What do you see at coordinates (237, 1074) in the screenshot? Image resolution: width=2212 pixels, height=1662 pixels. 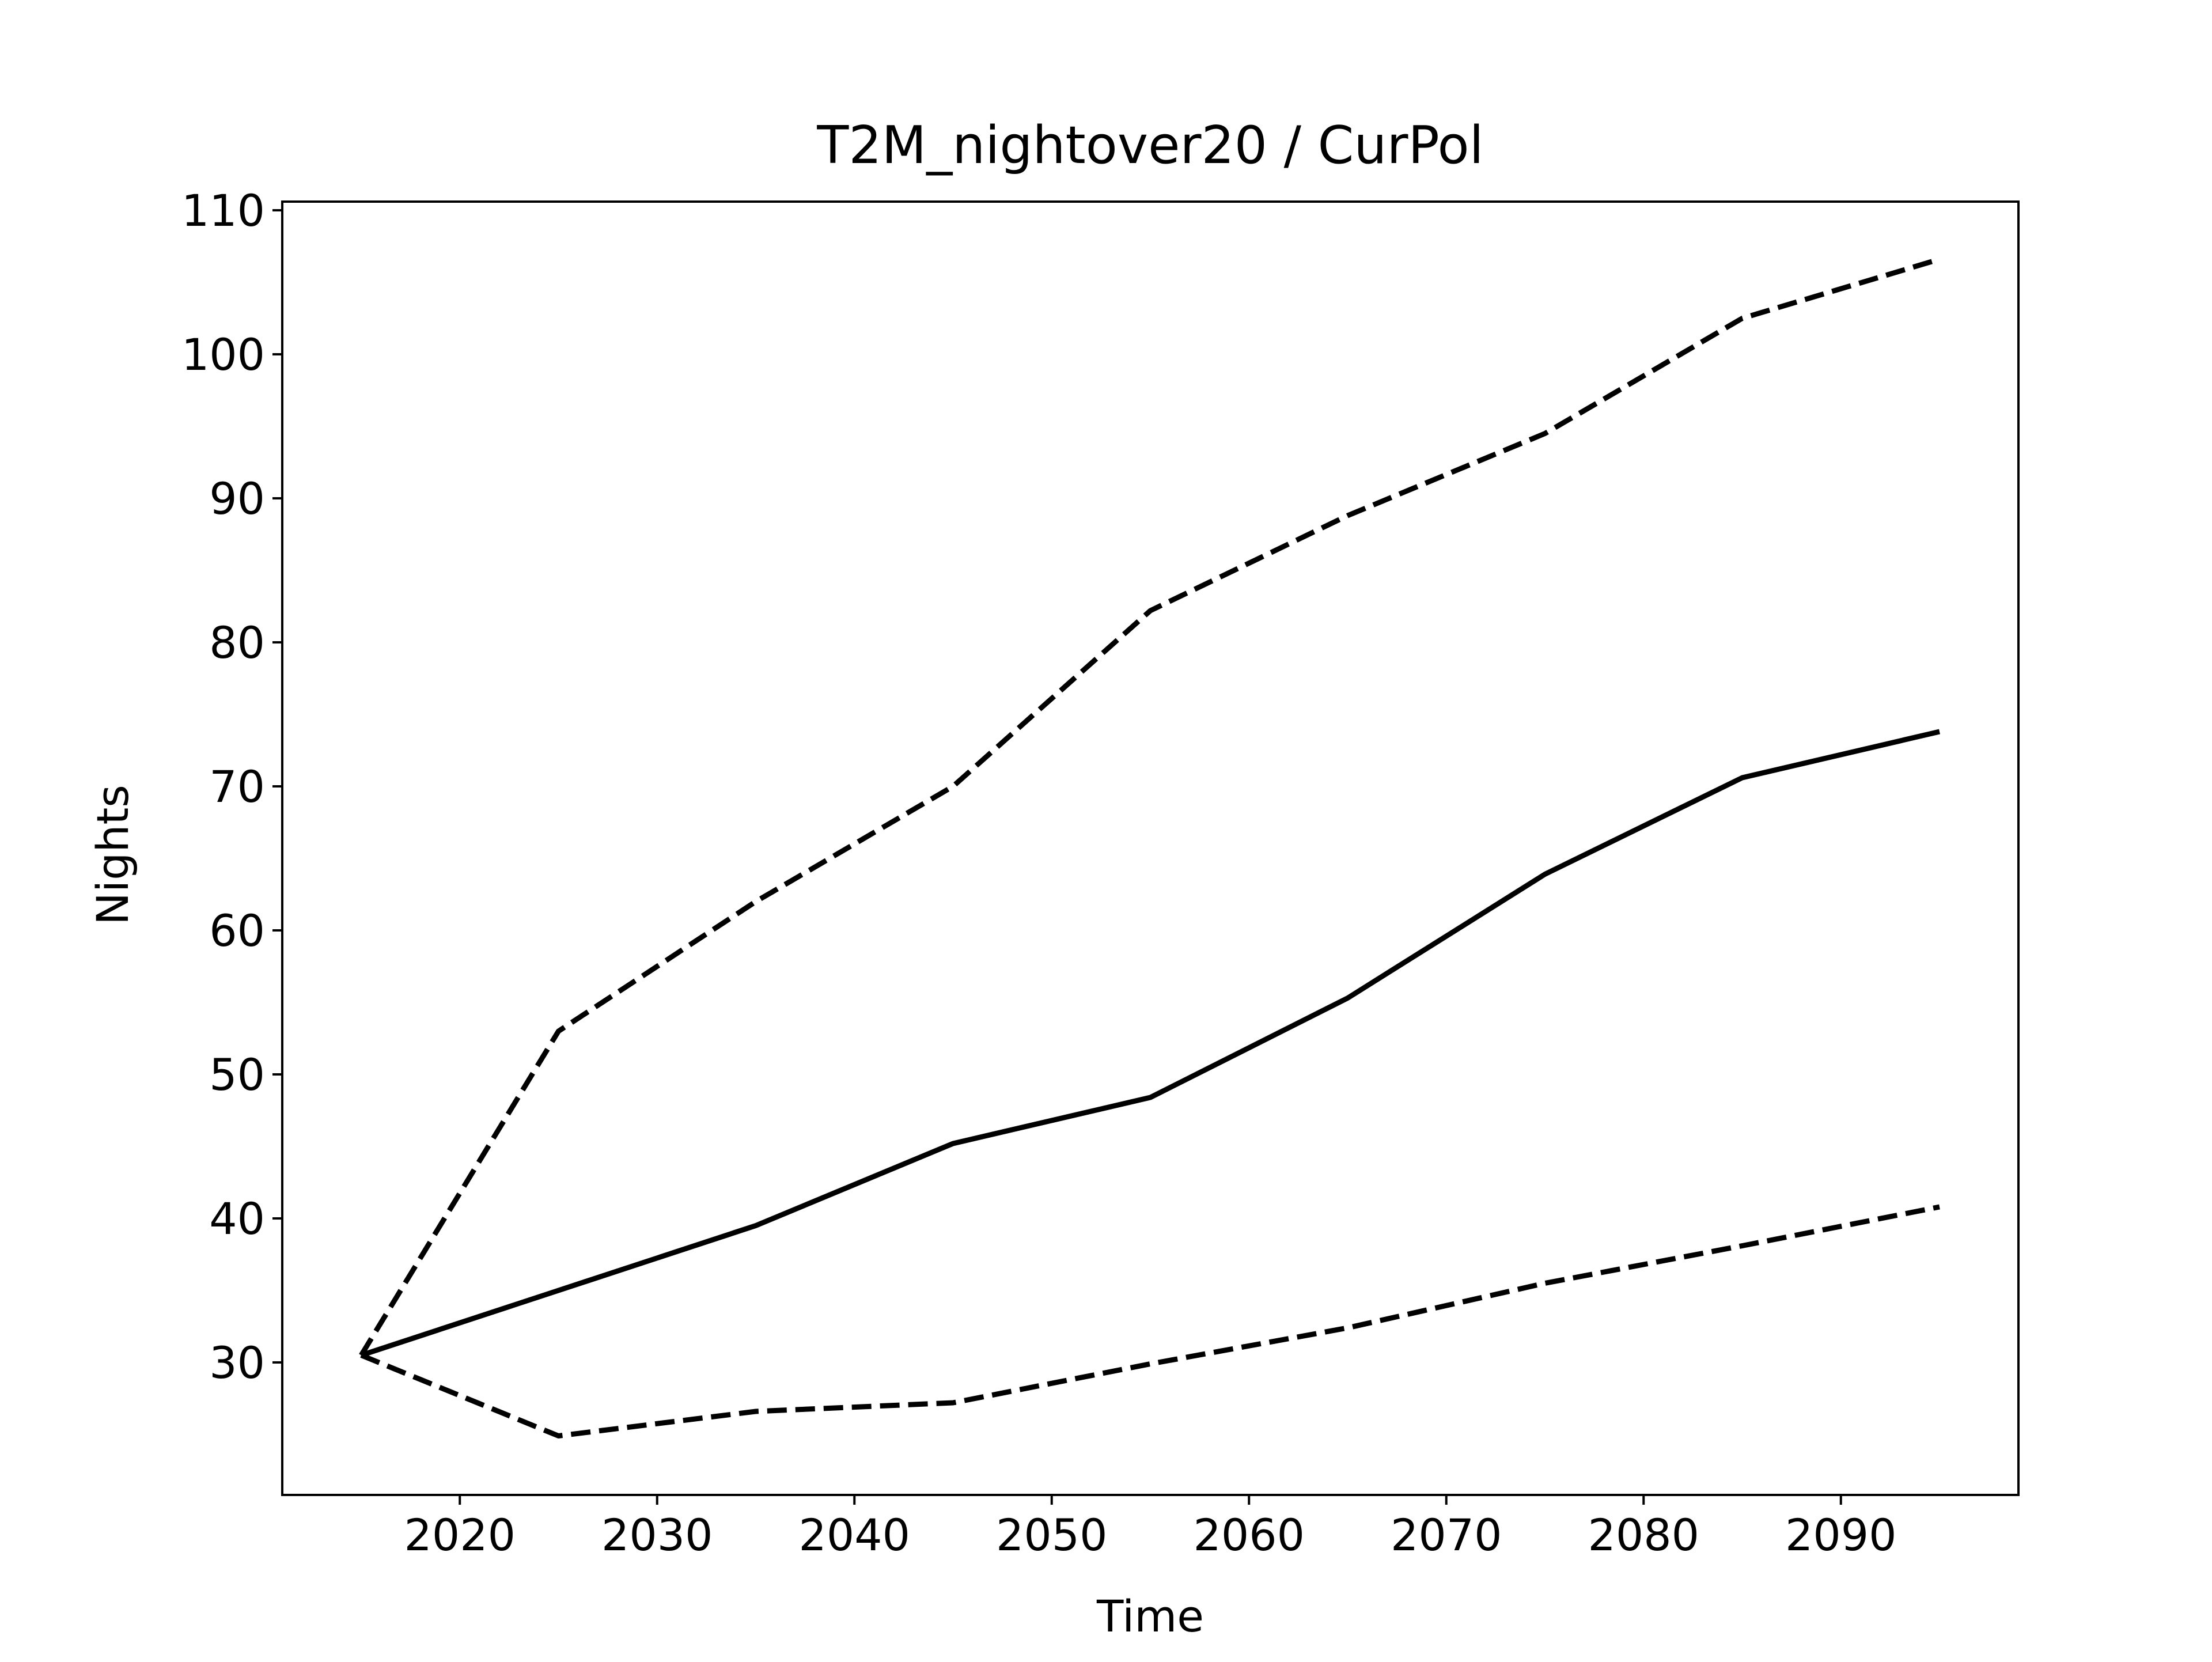 I see `y-tick-label: 50` at bounding box center [237, 1074].